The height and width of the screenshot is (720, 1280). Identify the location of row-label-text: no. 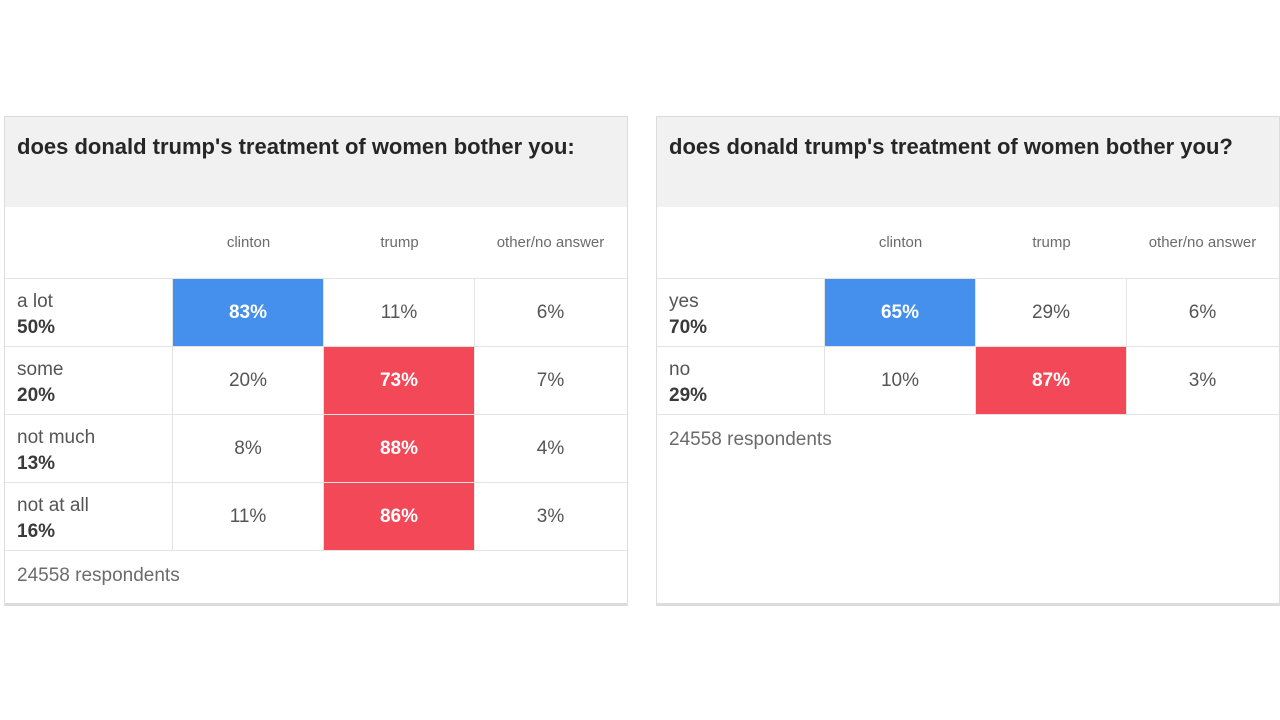
(680, 369).